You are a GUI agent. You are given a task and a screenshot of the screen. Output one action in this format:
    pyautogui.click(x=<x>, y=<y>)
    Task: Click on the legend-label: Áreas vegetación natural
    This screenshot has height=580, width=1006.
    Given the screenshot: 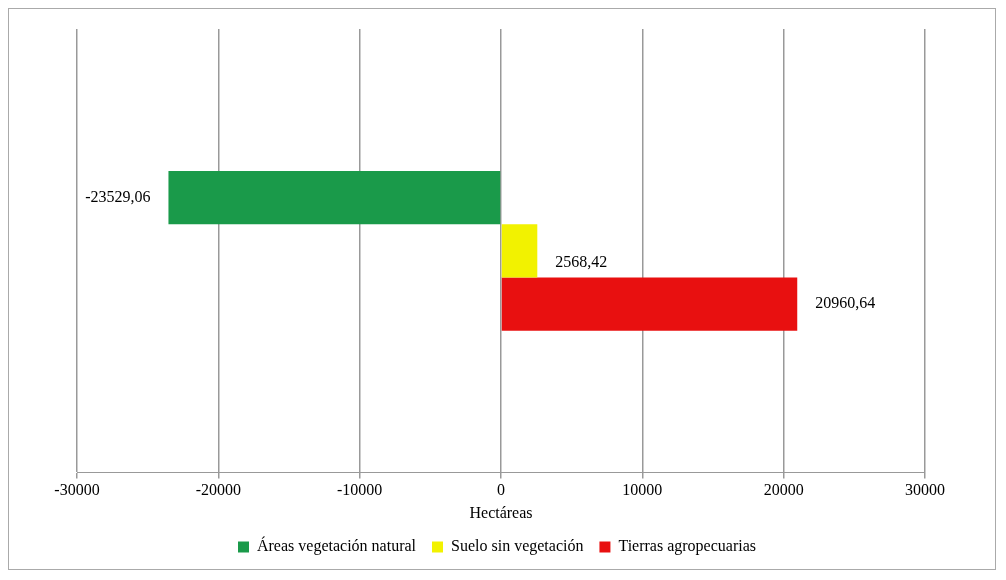 What is the action you would take?
    pyautogui.click(x=336, y=546)
    